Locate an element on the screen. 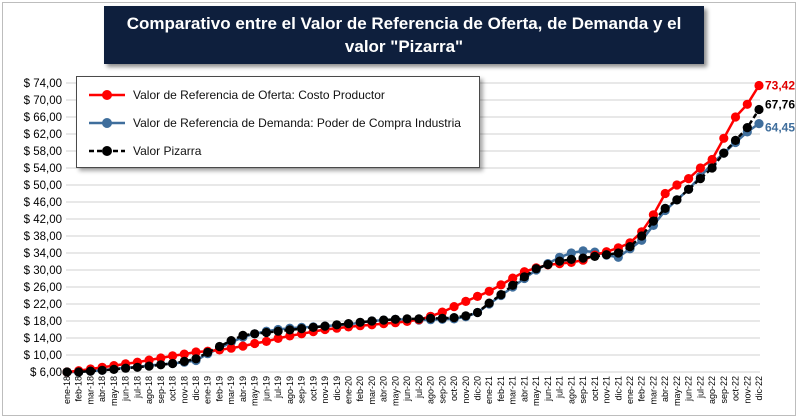  x-tick-label: feb-20 is located at coordinates (360, 389).